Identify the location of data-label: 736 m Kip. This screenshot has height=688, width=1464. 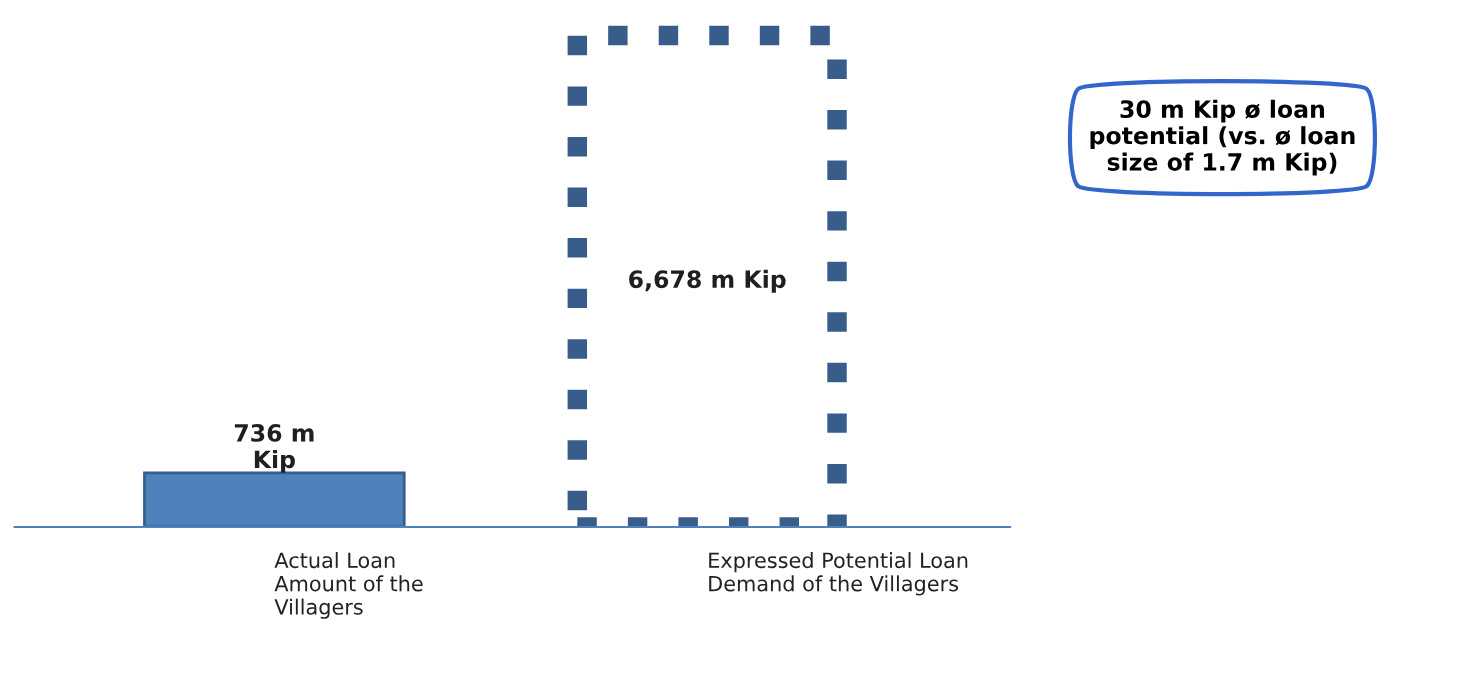
(274, 448).